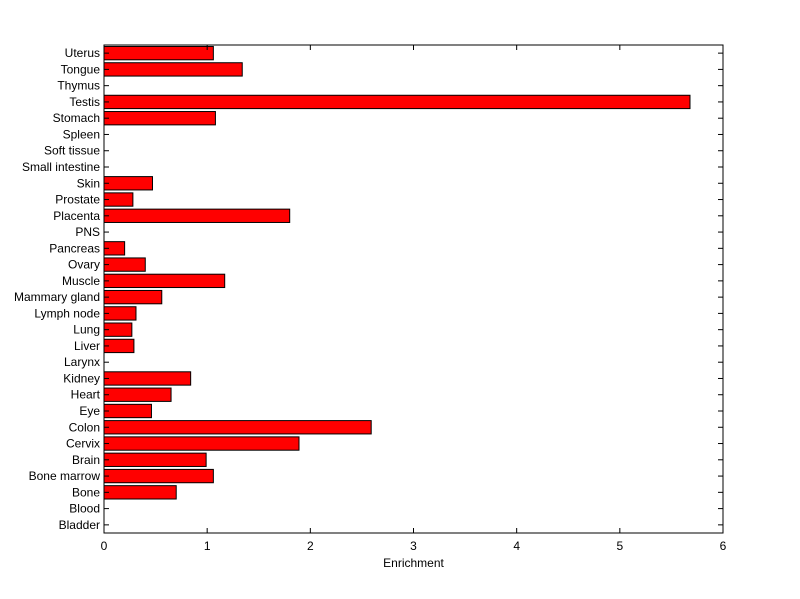 The width and height of the screenshot is (800, 599). I want to click on y-tick-label-testis: Testis, so click(84, 102).